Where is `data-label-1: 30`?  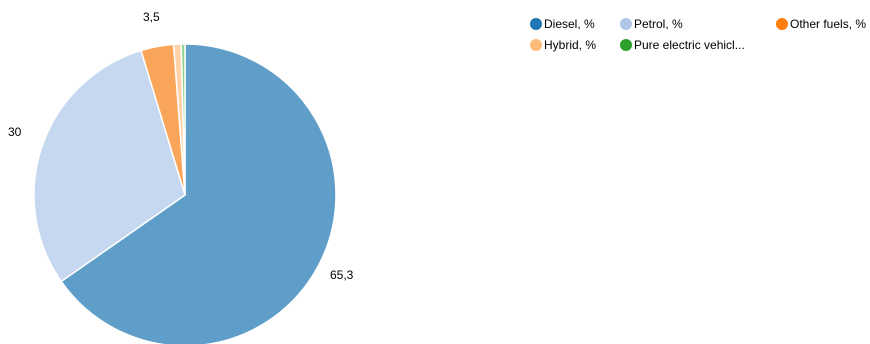
data-label-1: 30 is located at coordinates (15, 132).